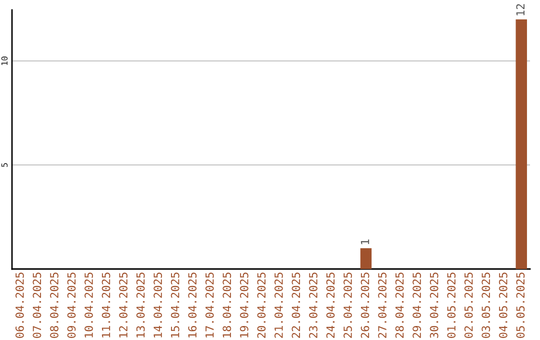 The image size is (540, 340). I want to click on x-tick-label: 30.04.2025, so click(434, 305).